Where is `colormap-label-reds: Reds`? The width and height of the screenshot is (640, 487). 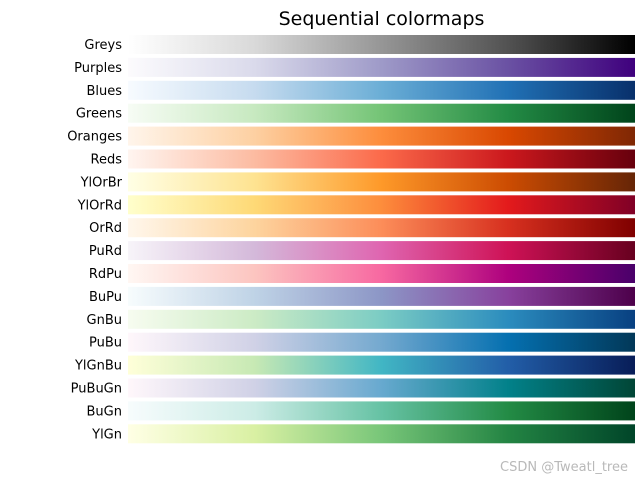 colormap-label-reds: Reds is located at coordinates (107, 160).